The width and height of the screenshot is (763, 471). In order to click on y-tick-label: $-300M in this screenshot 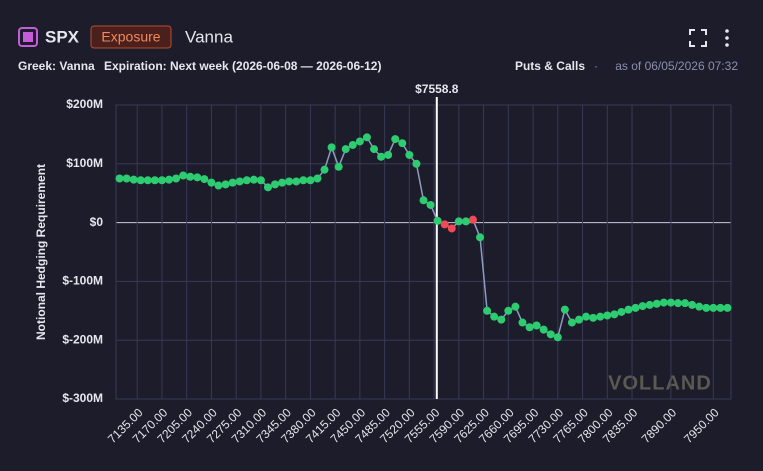, I will do `click(82, 398)`.